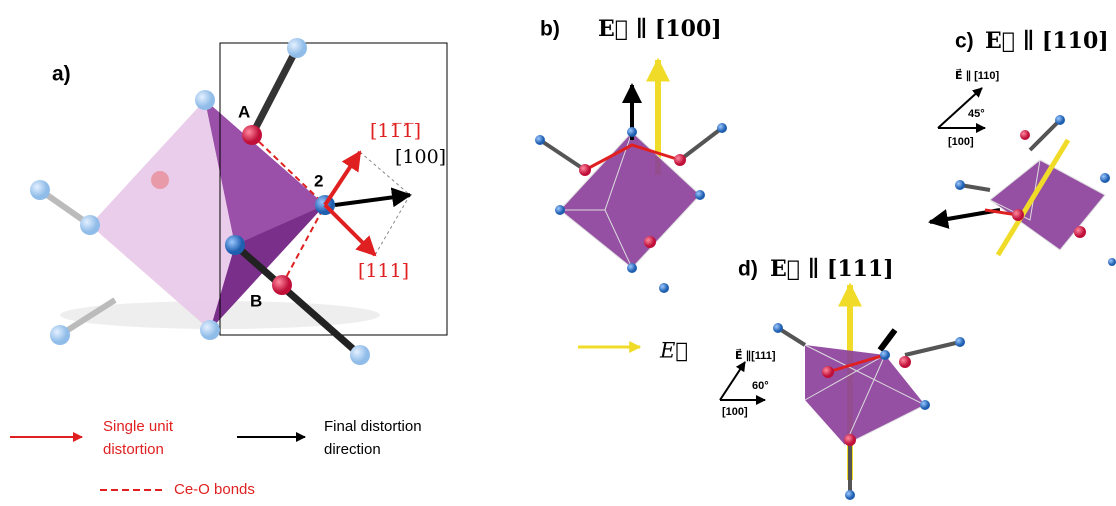  What do you see at coordinates (256, 300) in the screenshot?
I see `atom-label: B` at bounding box center [256, 300].